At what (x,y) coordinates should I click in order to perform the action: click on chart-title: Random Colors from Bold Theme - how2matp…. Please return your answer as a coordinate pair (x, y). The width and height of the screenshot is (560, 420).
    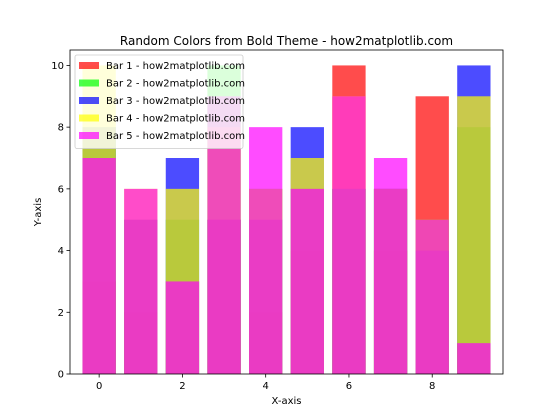
    Looking at the image, I should click on (286, 41).